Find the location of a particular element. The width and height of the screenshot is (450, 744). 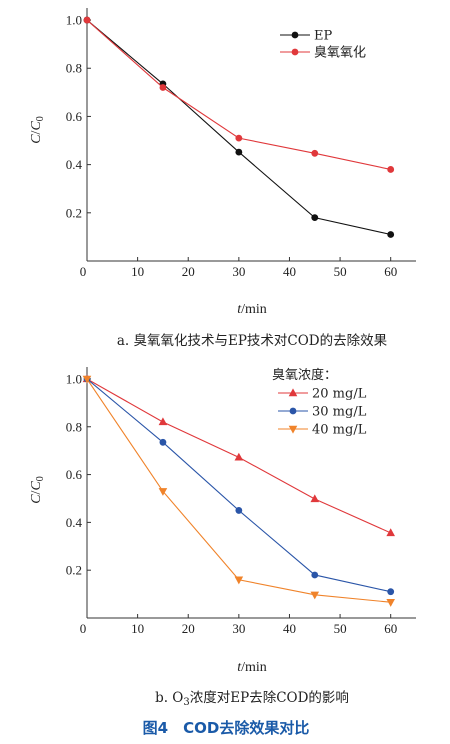

series-line is located at coordinates (238, 94).